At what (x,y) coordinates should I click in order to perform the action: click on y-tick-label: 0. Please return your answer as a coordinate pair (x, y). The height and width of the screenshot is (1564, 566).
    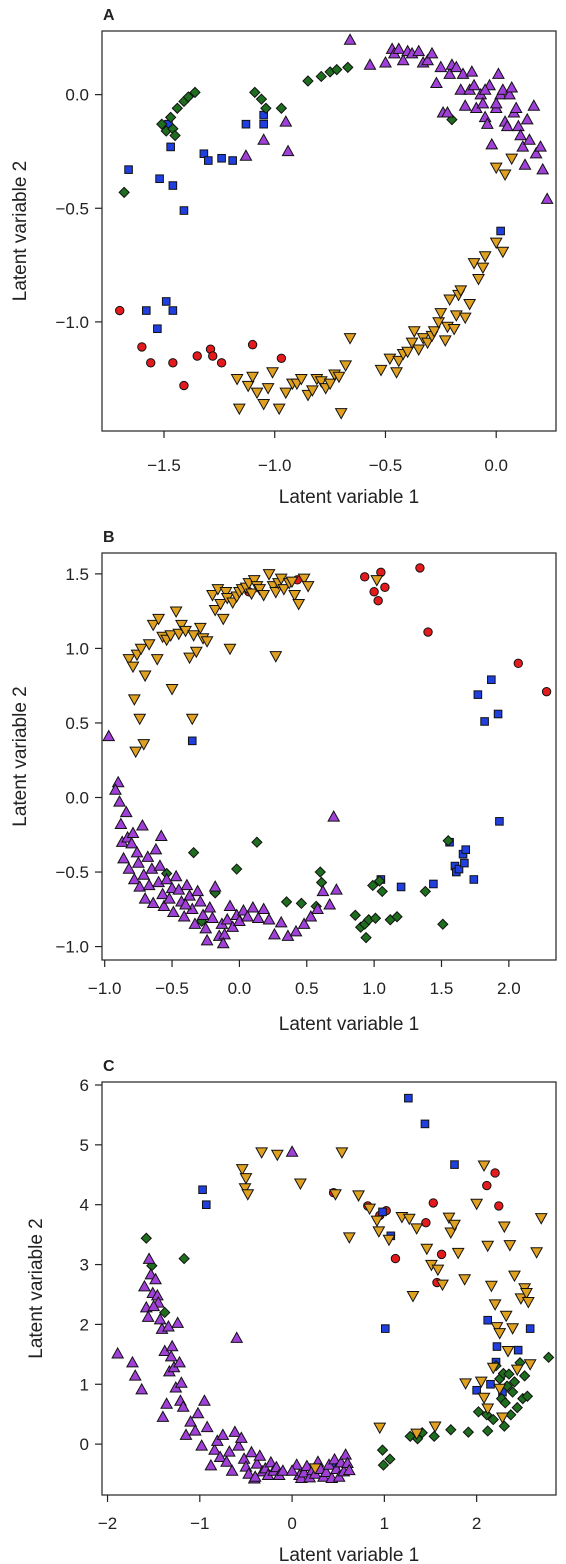
    Looking at the image, I should click on (84, 1444).